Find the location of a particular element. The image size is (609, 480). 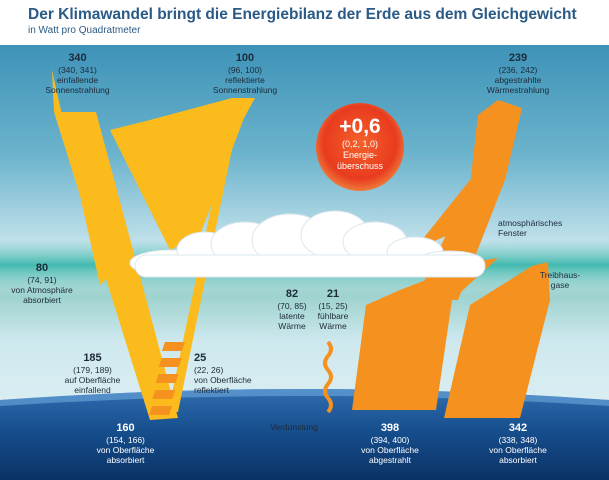

solar-incoming-main is located at coordinates (116, 266).